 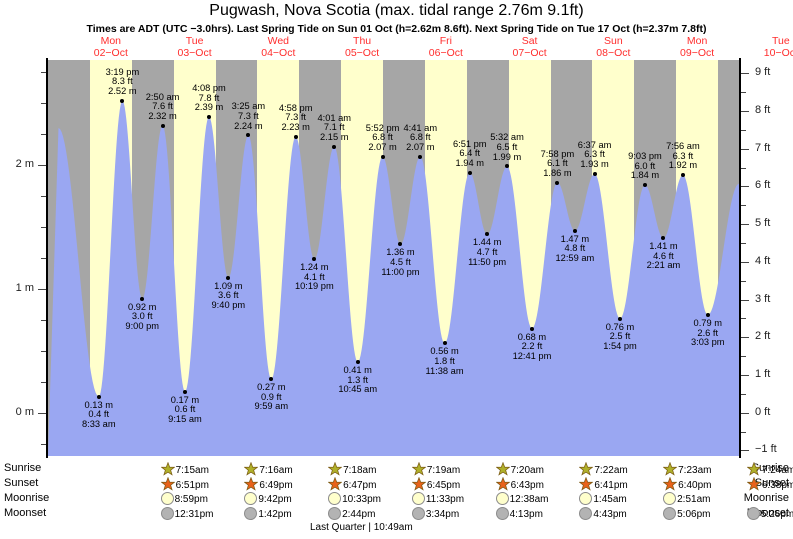 What do you see at coordinates (162, 106) in the screenshot?
I see `tide-label-line-2: 7.6 ft` at bounding box center [162, 106].